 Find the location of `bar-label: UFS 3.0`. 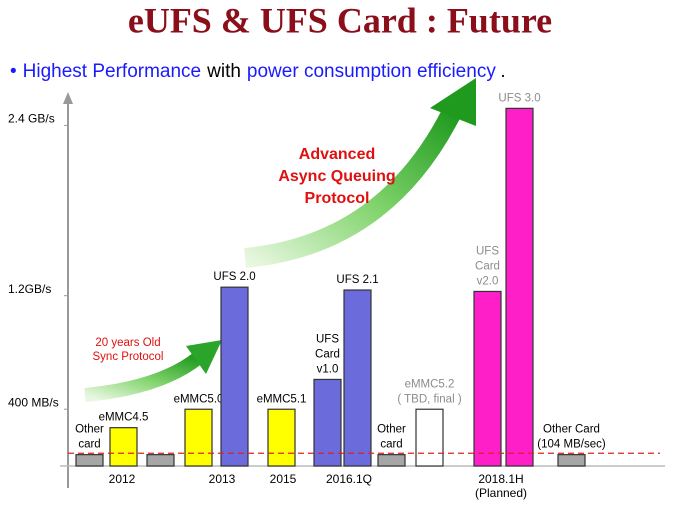

bar-label: UFS 3.0 is located at coordinates (519, 98).